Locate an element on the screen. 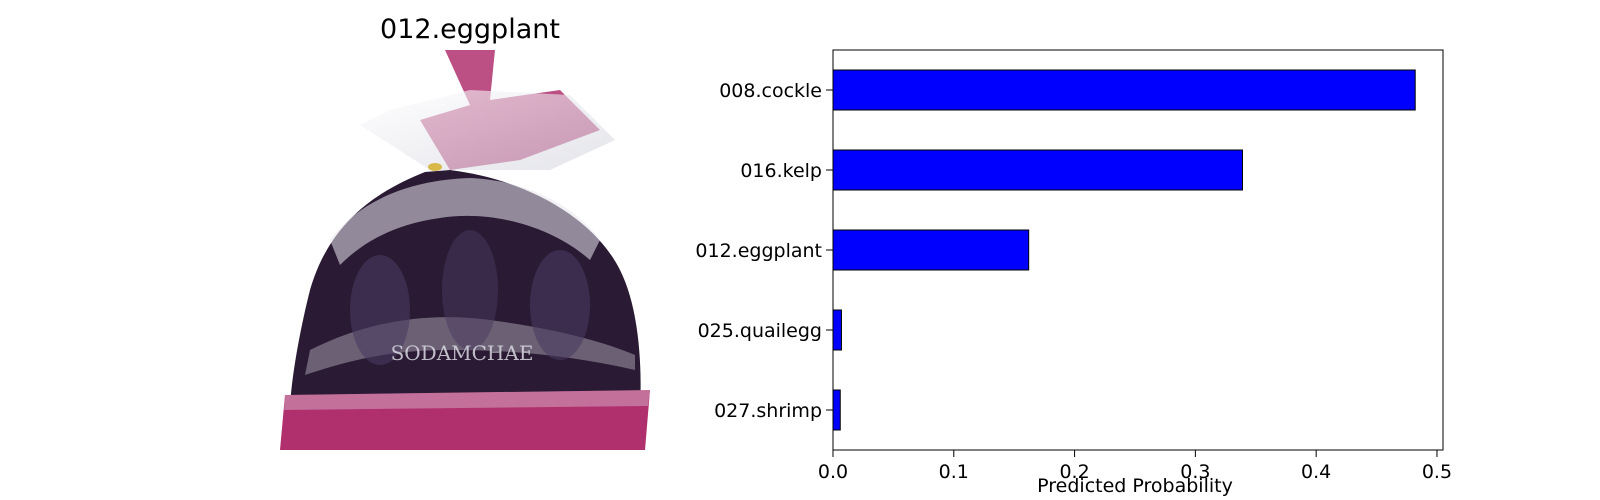 The image size is (1600, 500). x-tick-label: 0.1 is located at coordinates (954, 472).